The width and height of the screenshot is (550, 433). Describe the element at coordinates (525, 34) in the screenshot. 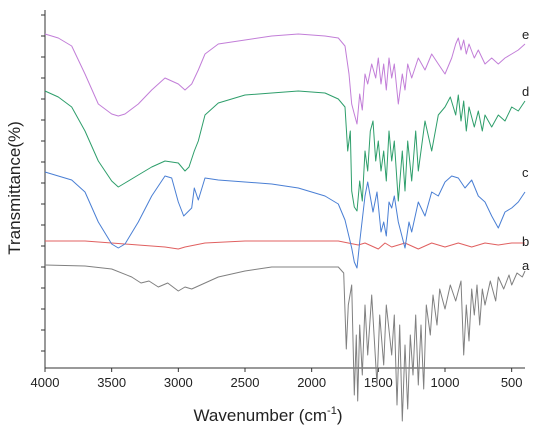

I see `series-label-e: e` at that location.